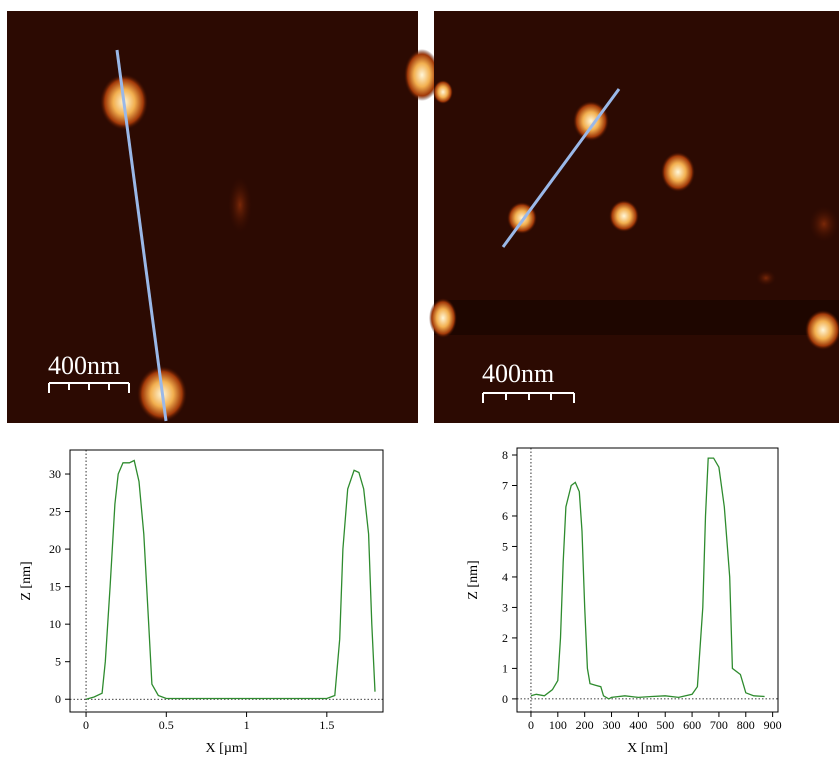 The height and width of the screenshot is (763, 839). I want to click on y-tick-label: 8, so click(505, 455).